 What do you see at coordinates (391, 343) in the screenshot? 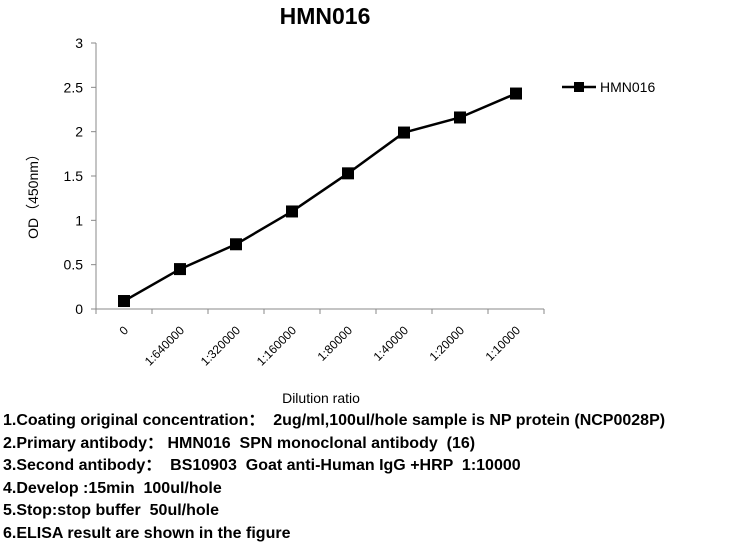
I see `x-tick-label: 1:40000` at bounding box center [391, 343].